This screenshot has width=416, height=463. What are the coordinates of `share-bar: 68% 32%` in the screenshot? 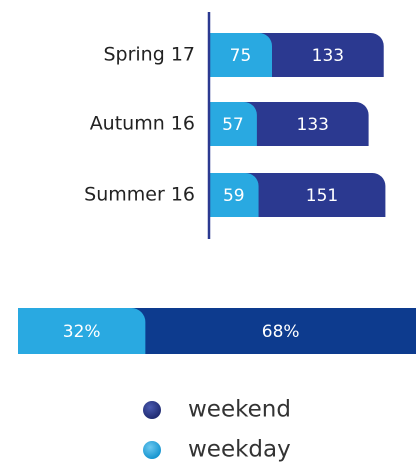 It's located at (217, 331).